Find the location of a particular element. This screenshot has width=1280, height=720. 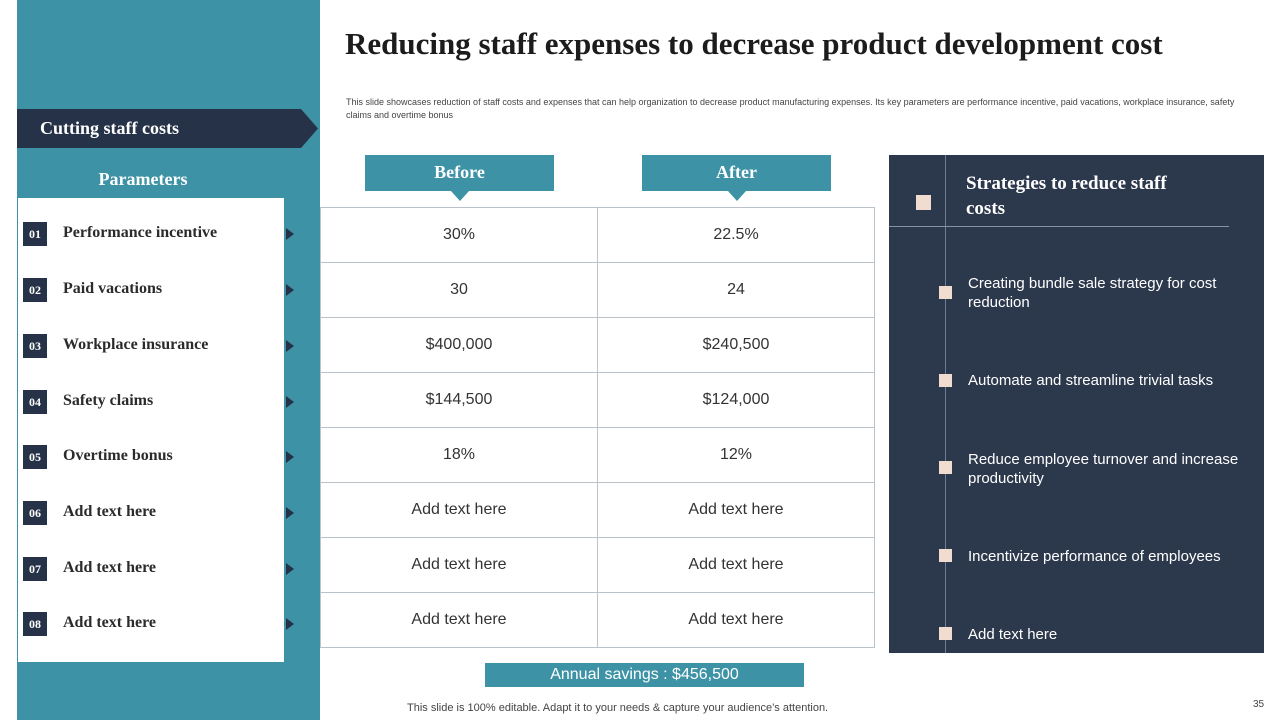

parameter-item: 01 Performance incentive is located at coordinates (163, 235).